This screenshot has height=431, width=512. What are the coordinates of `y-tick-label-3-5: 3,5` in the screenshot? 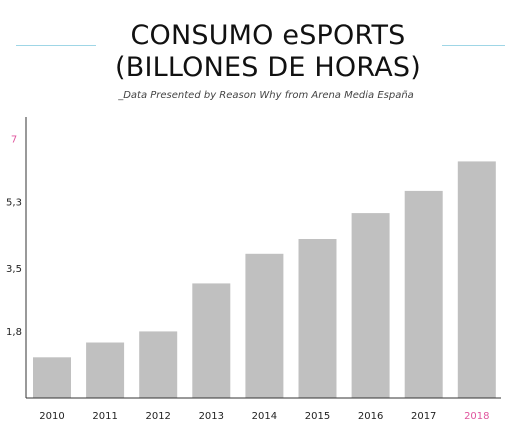 It's located at (14, 269).